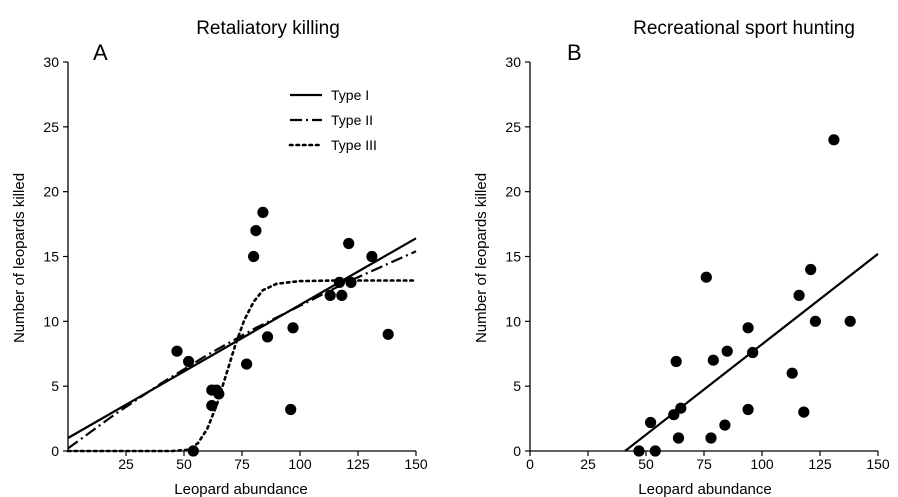 The width and height of the screenshot is (898, 497). I want to click on x-tick-label-b: 50, so click(646, 464).